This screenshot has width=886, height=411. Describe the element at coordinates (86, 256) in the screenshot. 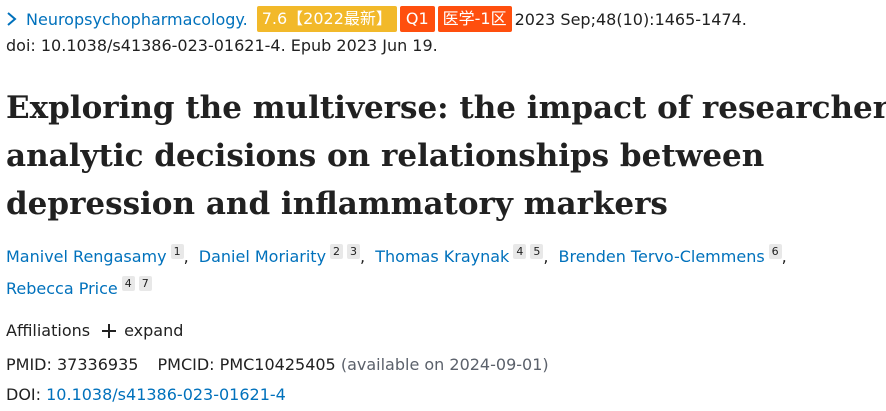

I see `author-link: Manivel Rengasamy` at that location.